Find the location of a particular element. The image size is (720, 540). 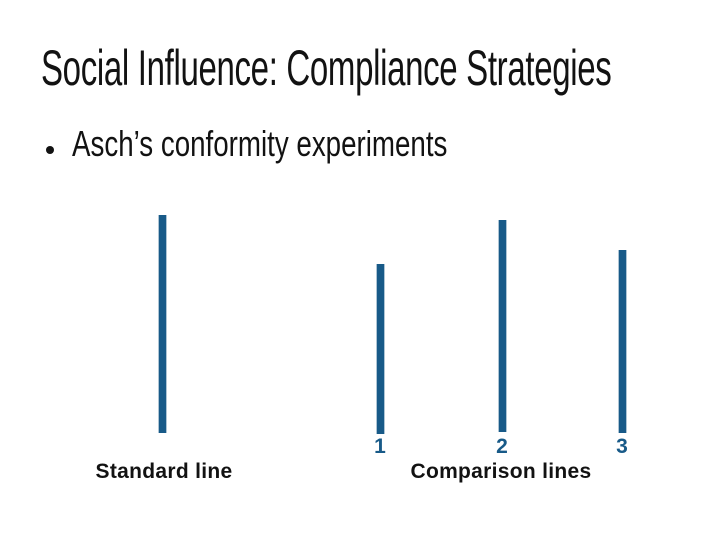

comparison-lines-label: Comparison lines is located at coordinates (501, 471).